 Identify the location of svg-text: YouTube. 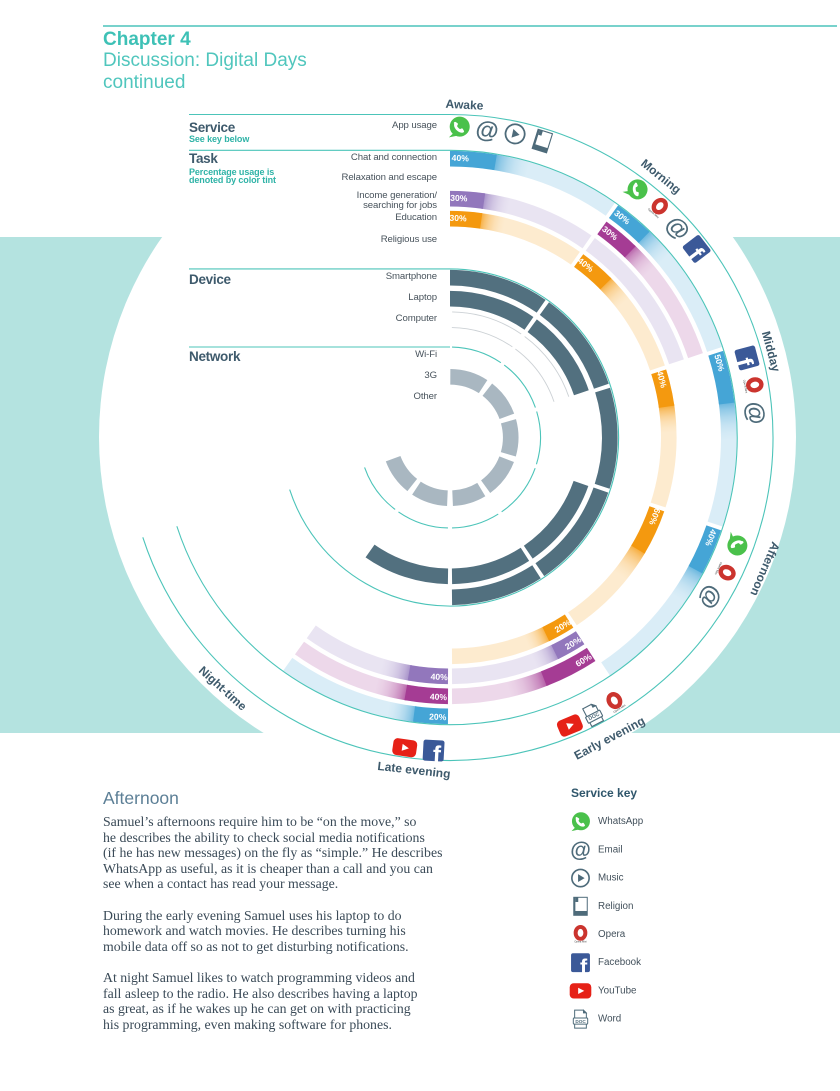
(617, 990).